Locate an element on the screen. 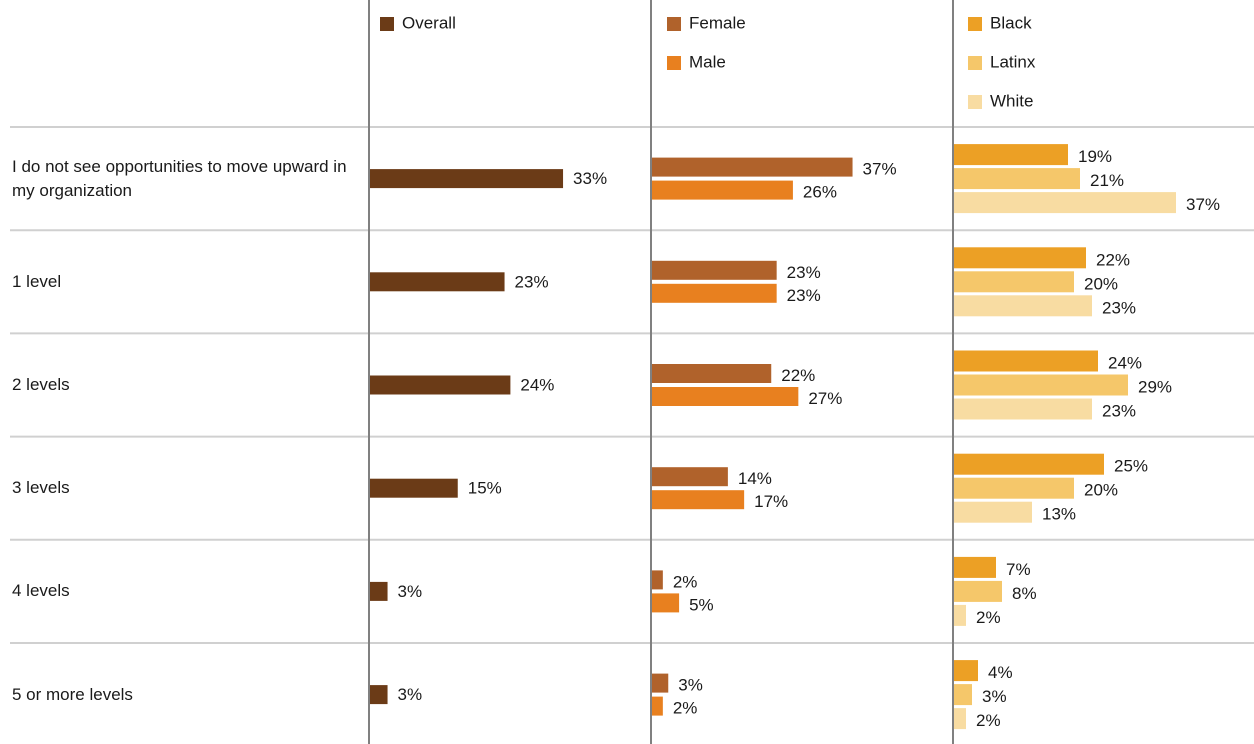  category-label: 2 levels is located at coordinates (41, 384).